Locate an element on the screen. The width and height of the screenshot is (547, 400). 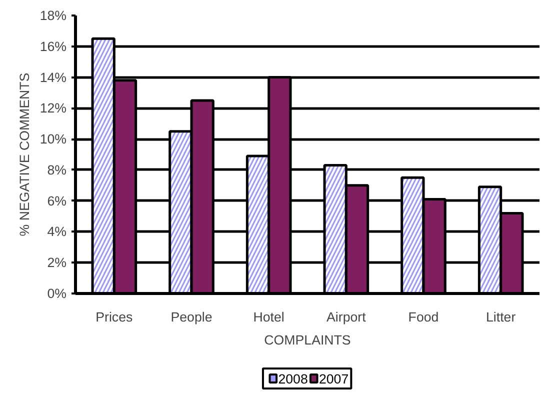
x-tick-label: Prices is located at coordinates (115, 317).